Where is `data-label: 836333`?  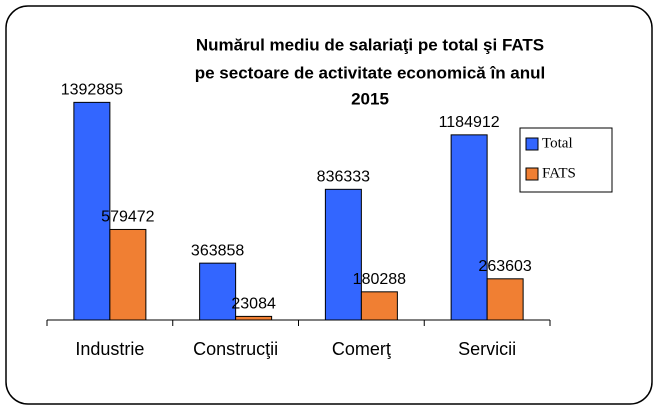 data-label: 836333 is located at coordinates (343, 177).